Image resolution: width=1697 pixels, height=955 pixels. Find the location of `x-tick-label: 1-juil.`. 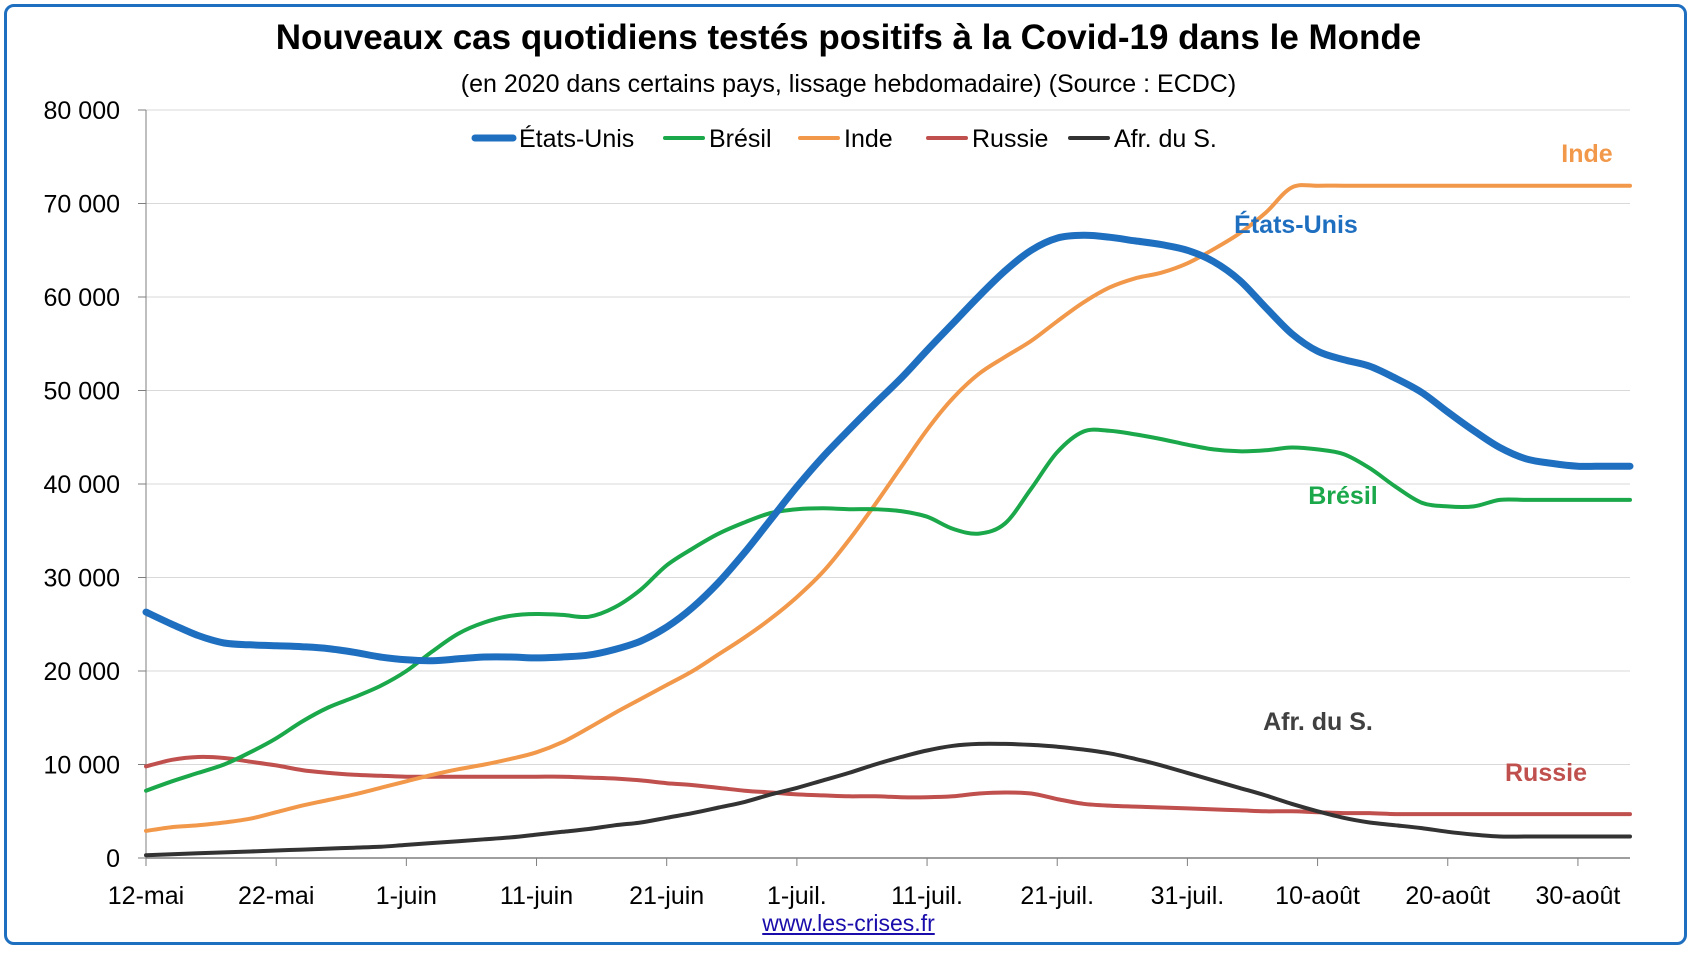

x-tick-label: 1-juil. is located at coordinates (797, 896).